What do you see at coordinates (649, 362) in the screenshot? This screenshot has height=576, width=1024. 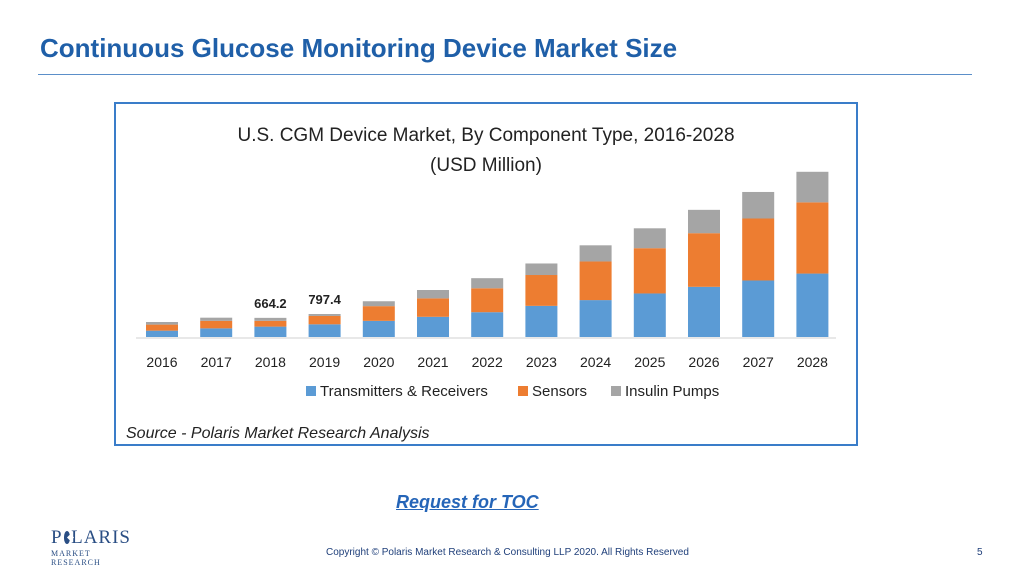 I see `x-tick-2025: 2025` at bounding box center [649, 362].